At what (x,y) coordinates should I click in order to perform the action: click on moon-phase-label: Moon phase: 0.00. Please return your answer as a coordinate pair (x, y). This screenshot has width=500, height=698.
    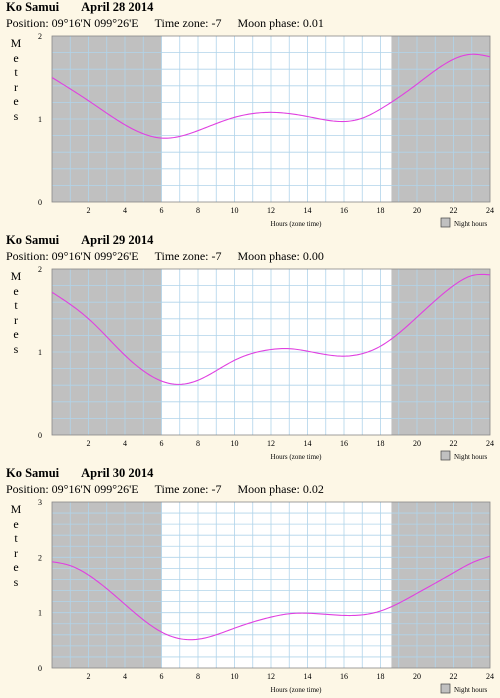
    Looking at the image, I should click on (280, 256).